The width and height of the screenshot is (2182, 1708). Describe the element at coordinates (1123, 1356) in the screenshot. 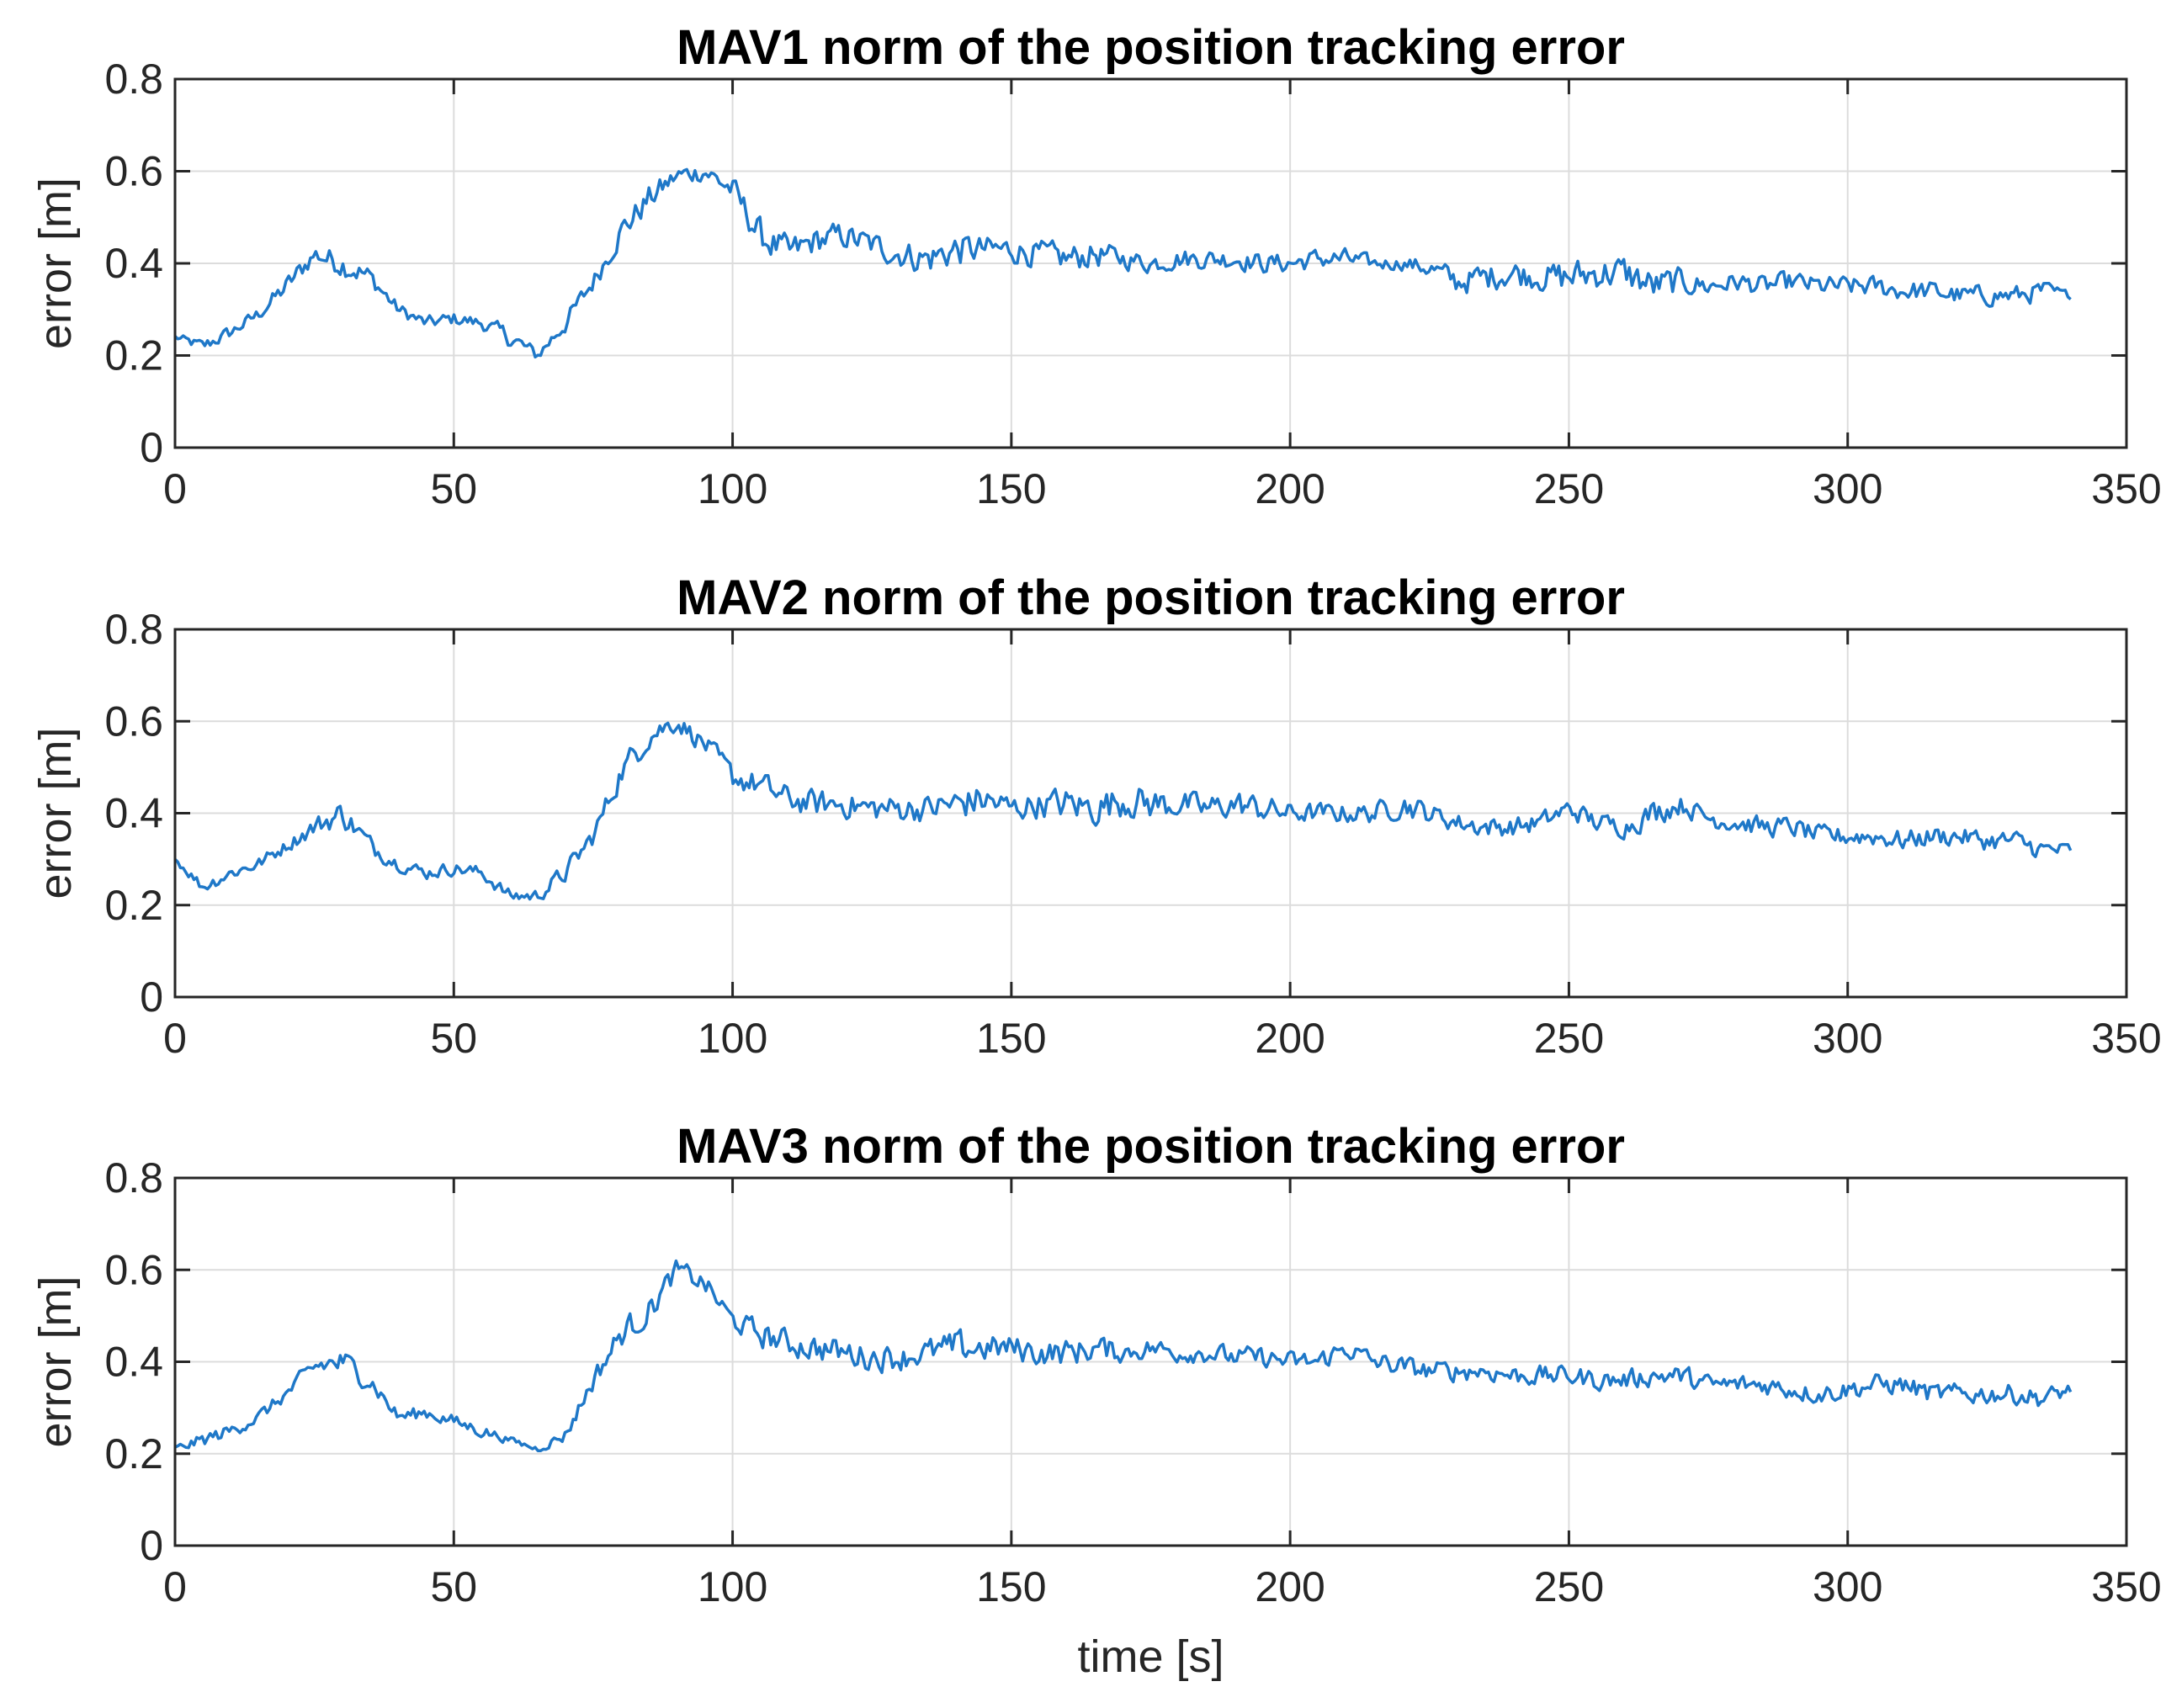

I see `series-line-mav3` at that location.